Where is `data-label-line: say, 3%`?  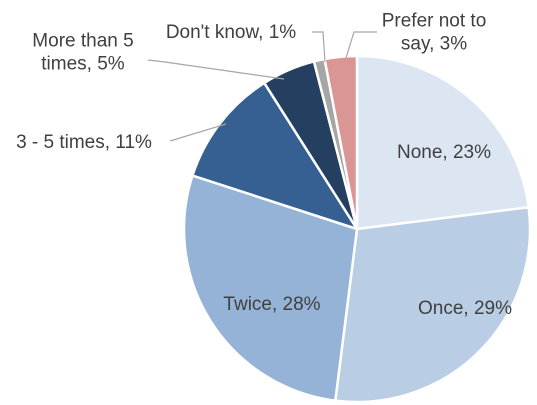
data-label-line: say, 3% is located at coordinates (434, 44).